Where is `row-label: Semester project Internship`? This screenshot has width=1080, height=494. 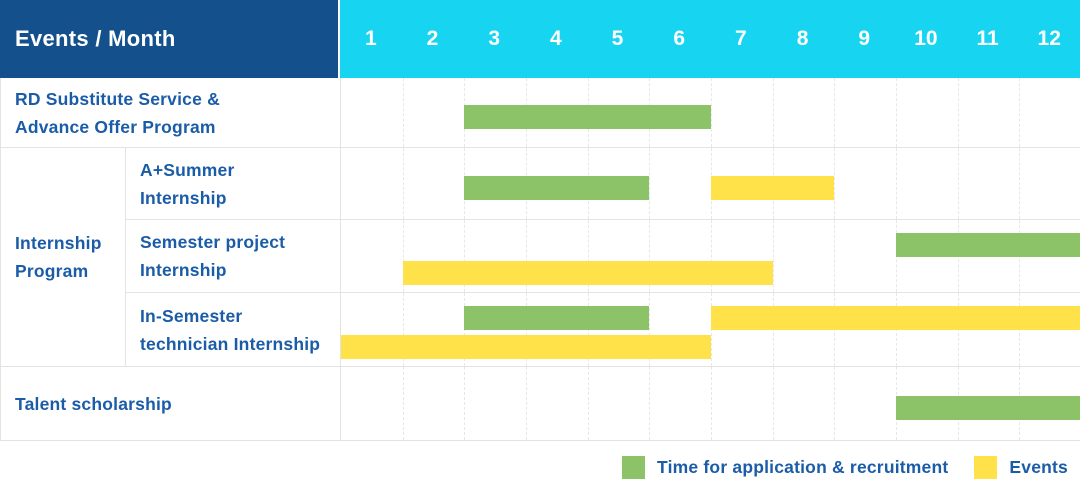
row-label: Semester project Internship is located at coordinates (233, 256).